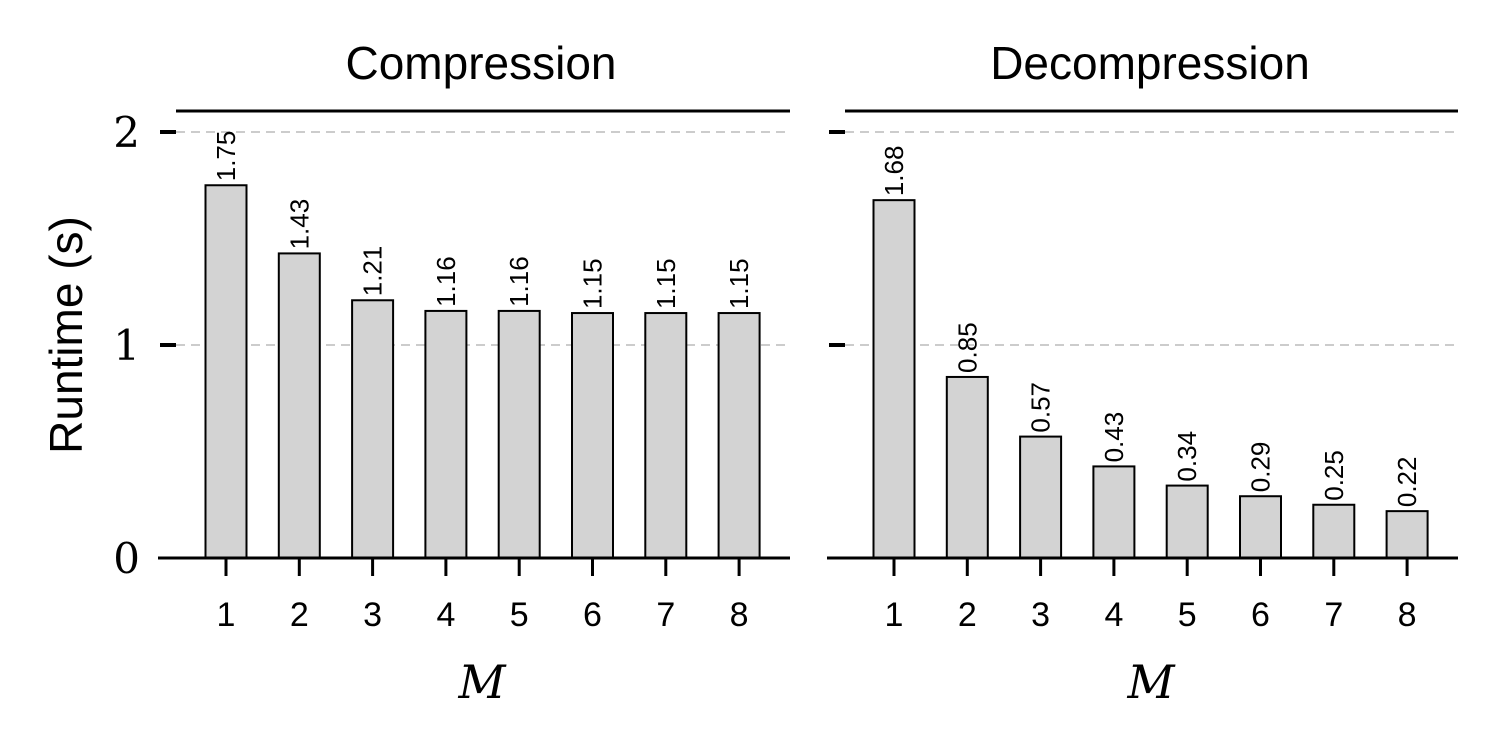  I want to click on bar-value-label: 0.34, so click(1187, 456).